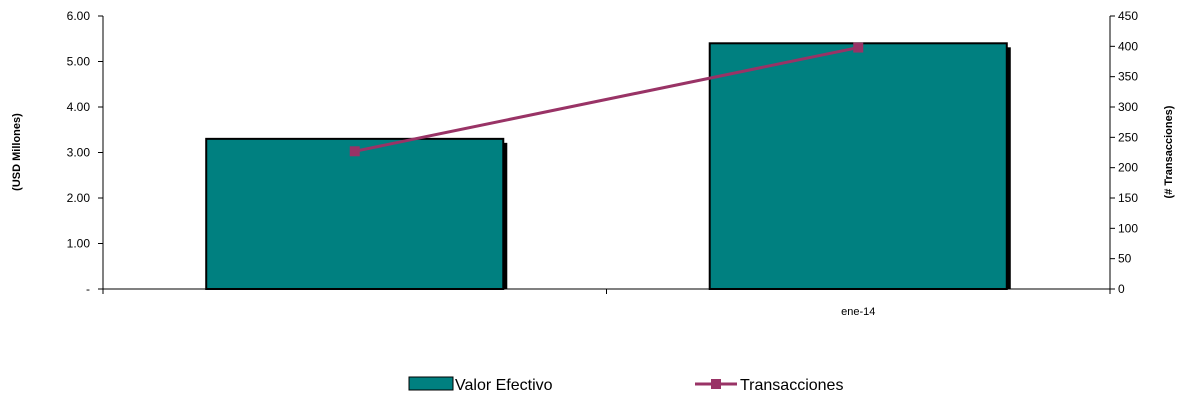  I want to click on right-tick-label: 400, so click(1128, 46).